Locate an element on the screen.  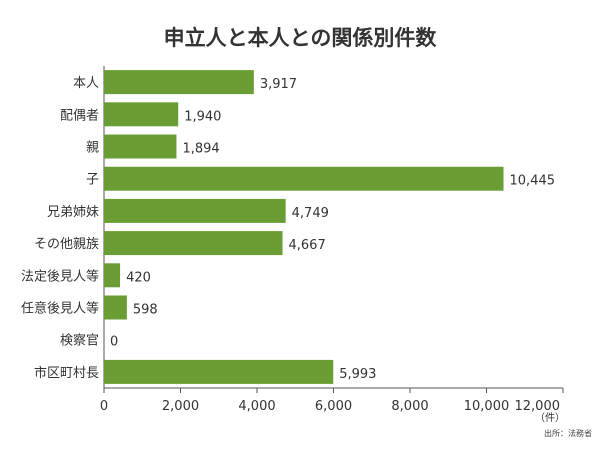
value-label-2: 1,894 is located at coordinates (200, 149).